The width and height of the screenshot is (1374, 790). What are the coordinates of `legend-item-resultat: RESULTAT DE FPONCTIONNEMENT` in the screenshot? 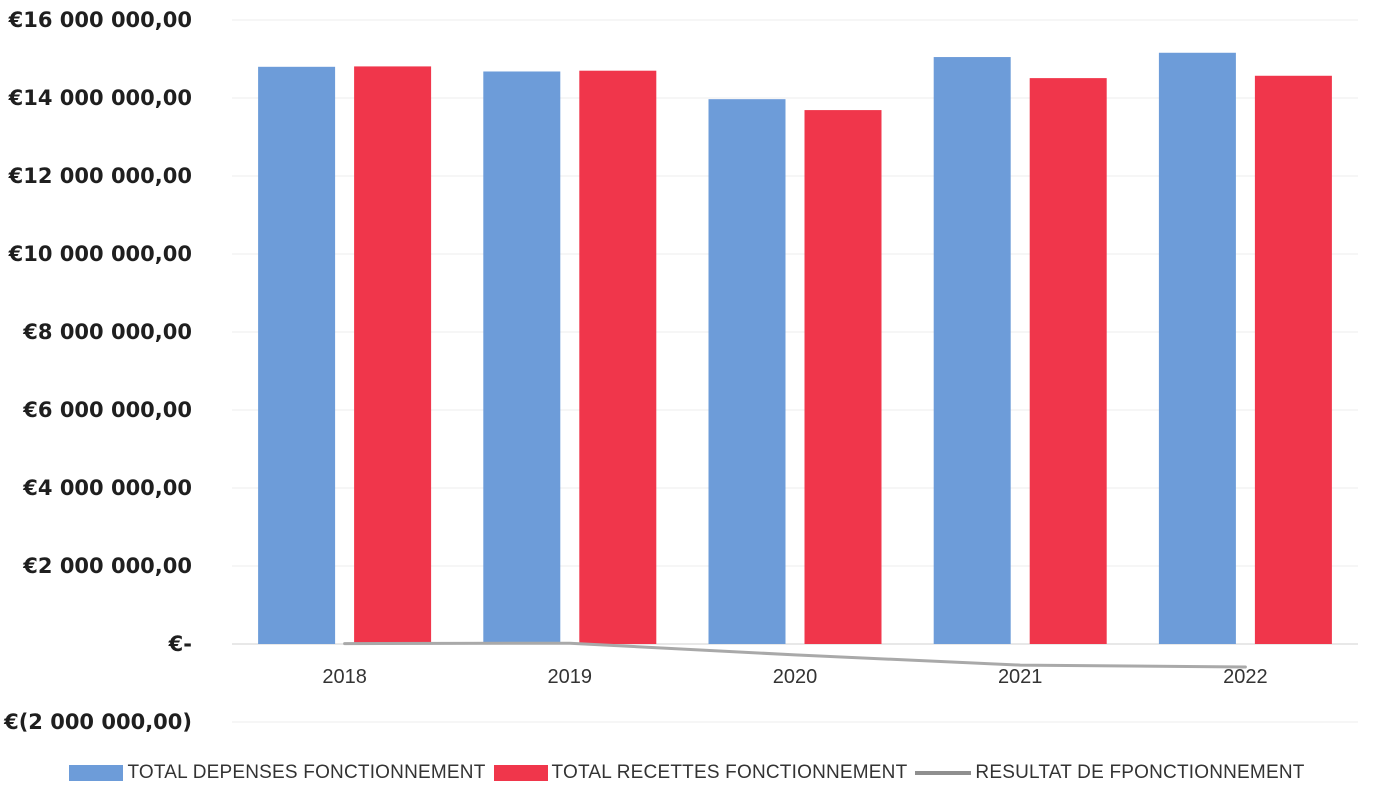 It's located at (1109, 773).